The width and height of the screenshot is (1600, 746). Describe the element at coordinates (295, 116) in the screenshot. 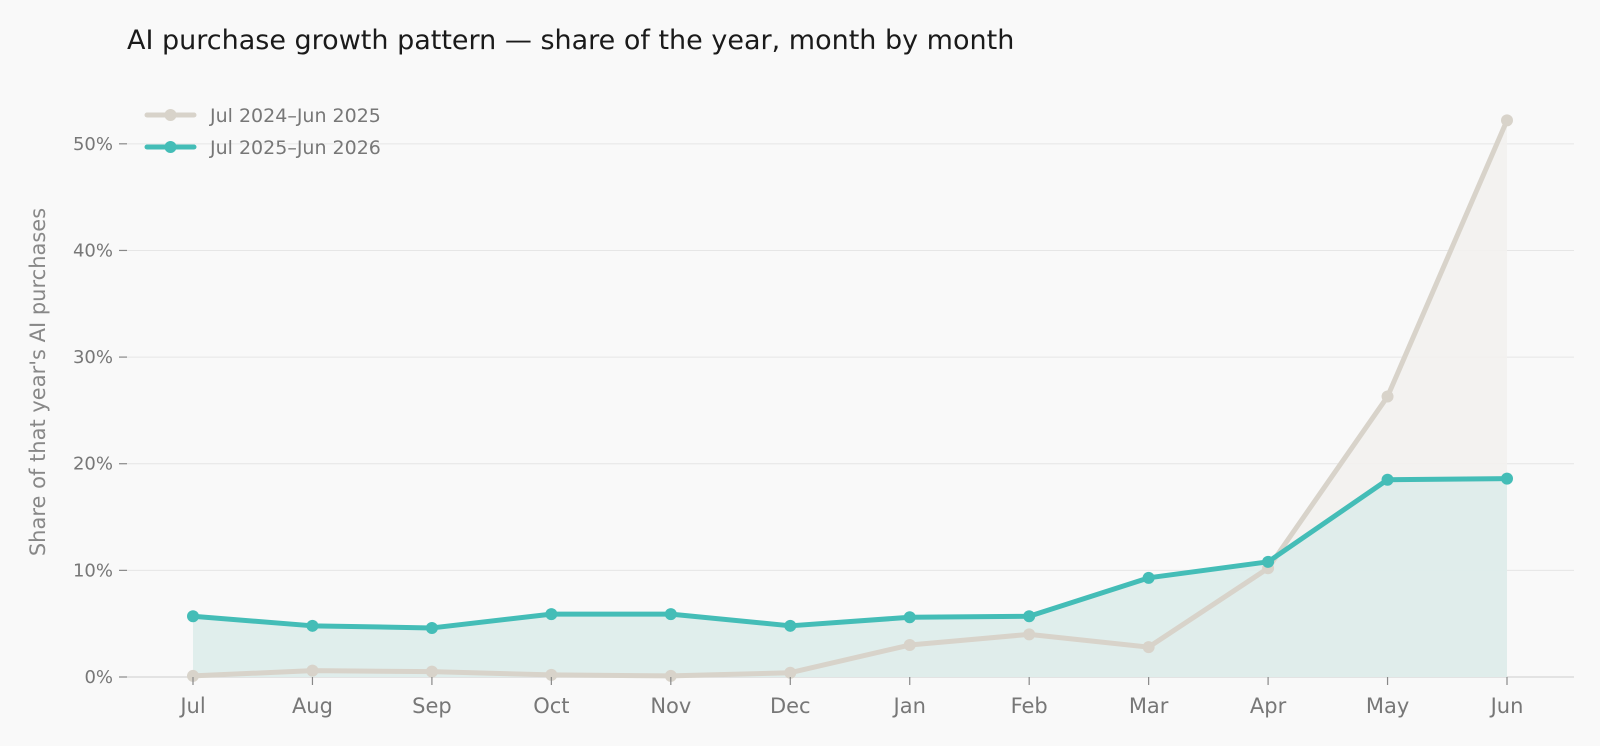

I see `legend-label: Jul 2024–Jun 2025` at that location.